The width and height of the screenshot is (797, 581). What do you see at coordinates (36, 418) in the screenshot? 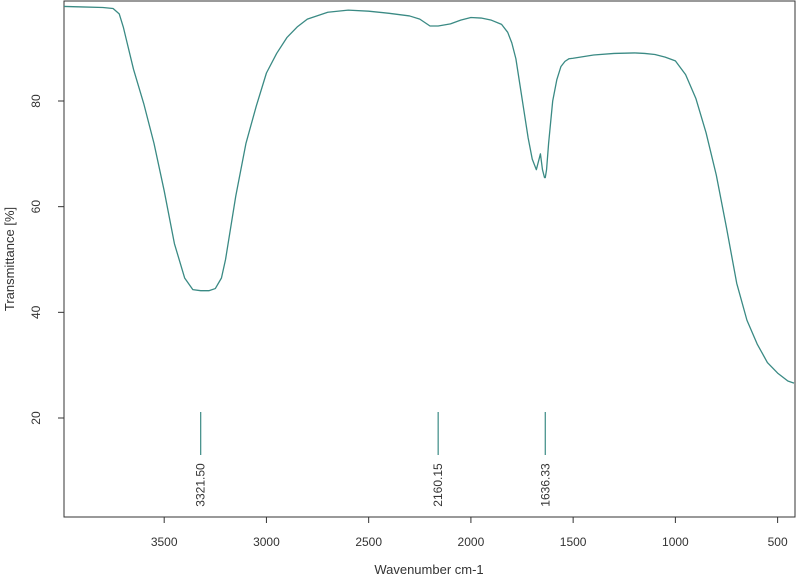
I see `y-tick-label: 20` at bounding box center [36, 418].